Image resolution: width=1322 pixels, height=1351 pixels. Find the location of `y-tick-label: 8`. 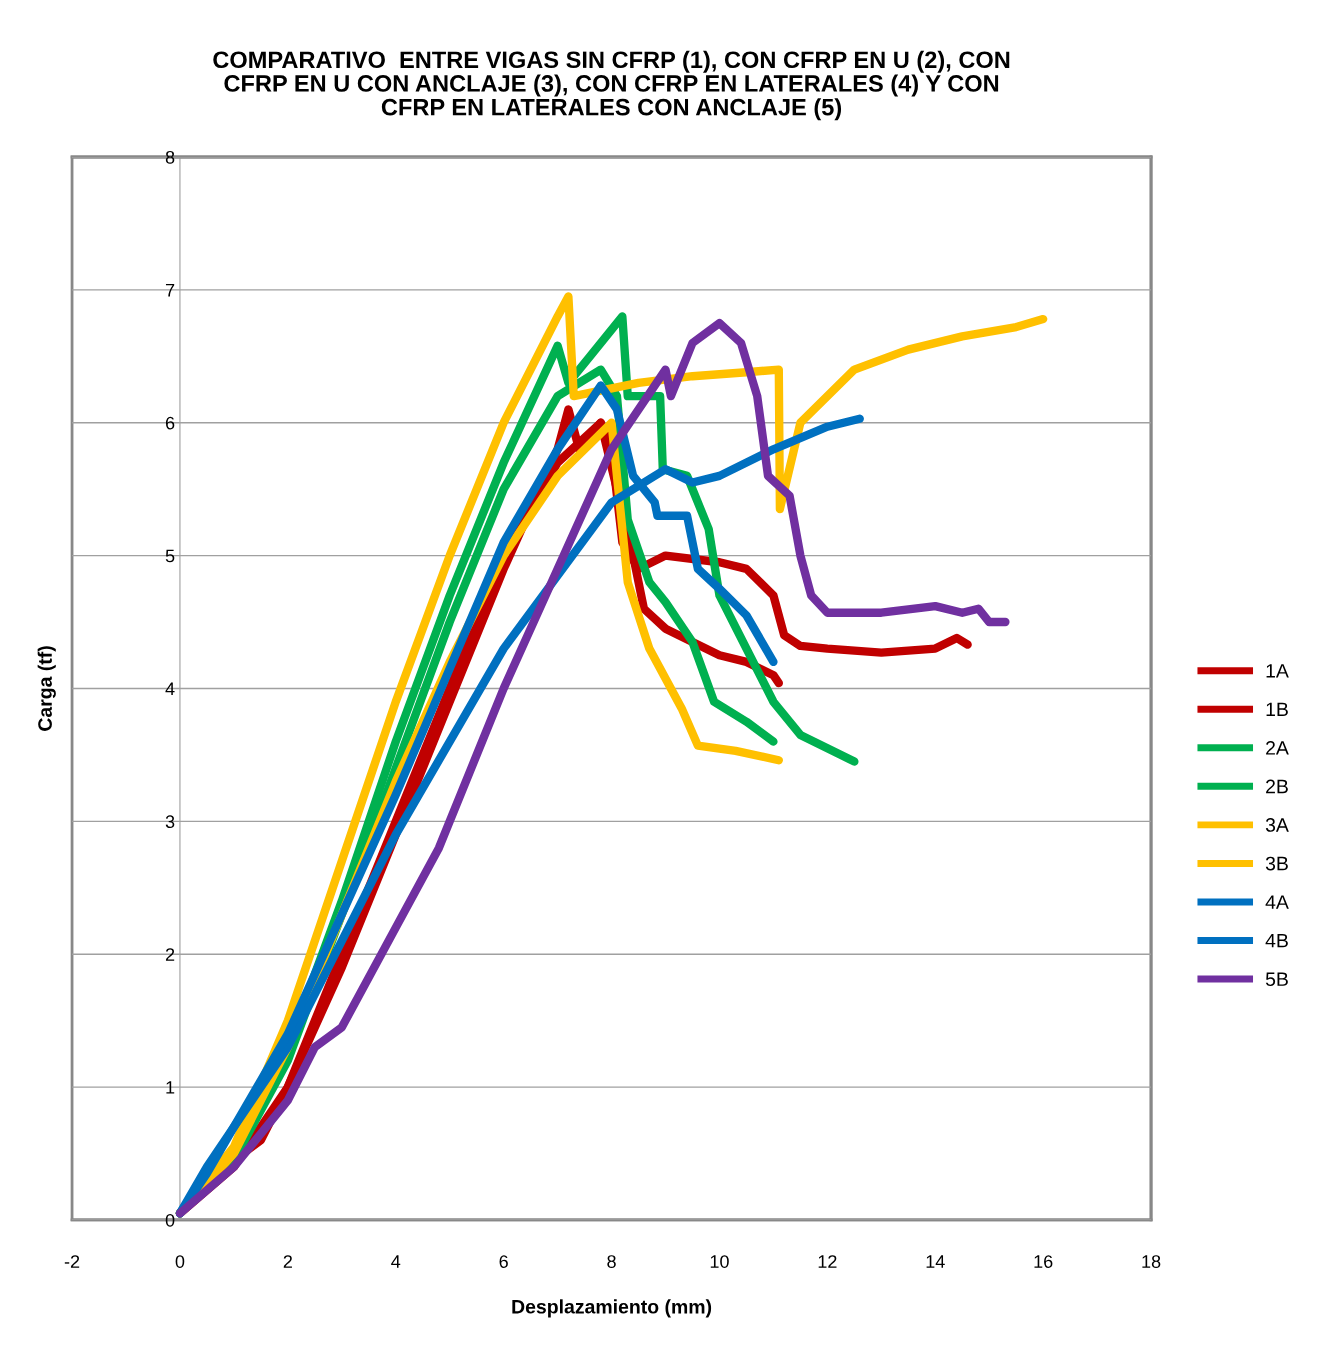

y-tick-label: 8 is located at coordinates (170, 157).